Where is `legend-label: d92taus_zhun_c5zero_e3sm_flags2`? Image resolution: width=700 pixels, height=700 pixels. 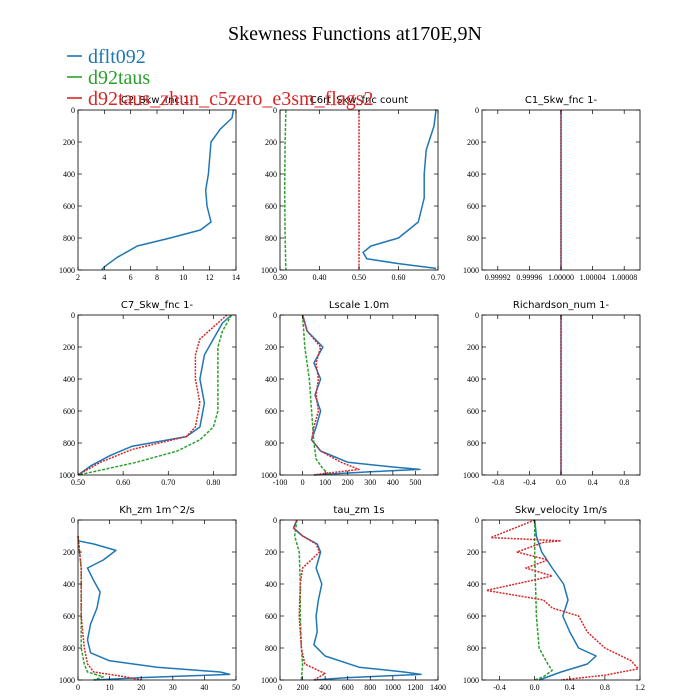 legend-label: d92taus_zhun_c5zero_e3sm_flags2 is located at coordinates (230, 99).